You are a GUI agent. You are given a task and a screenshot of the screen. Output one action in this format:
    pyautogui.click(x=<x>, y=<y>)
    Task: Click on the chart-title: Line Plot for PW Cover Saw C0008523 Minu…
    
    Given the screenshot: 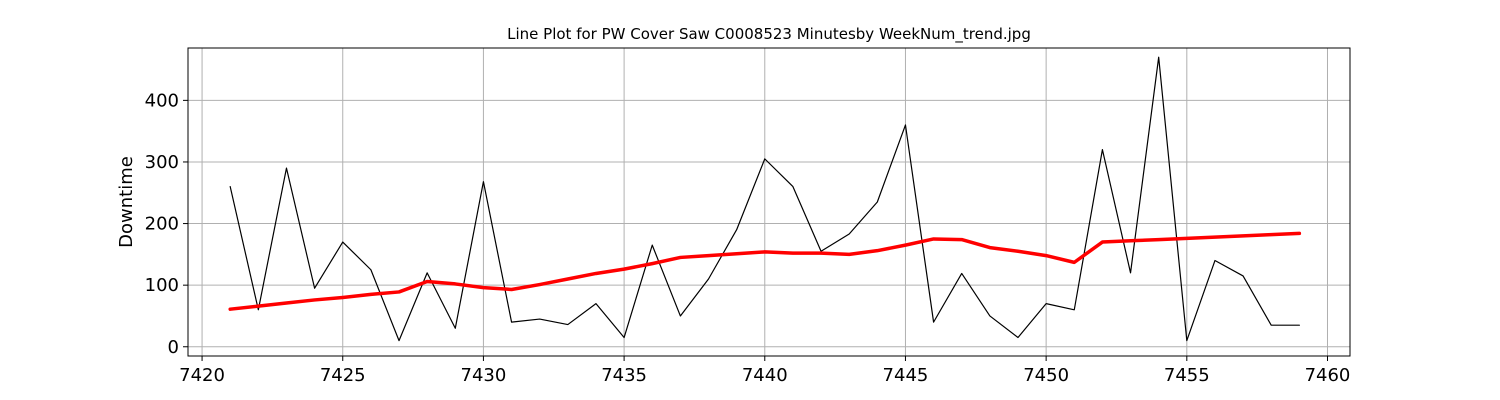 What is the action you would take?
    pyautogui.click(x=769, y=34)
    